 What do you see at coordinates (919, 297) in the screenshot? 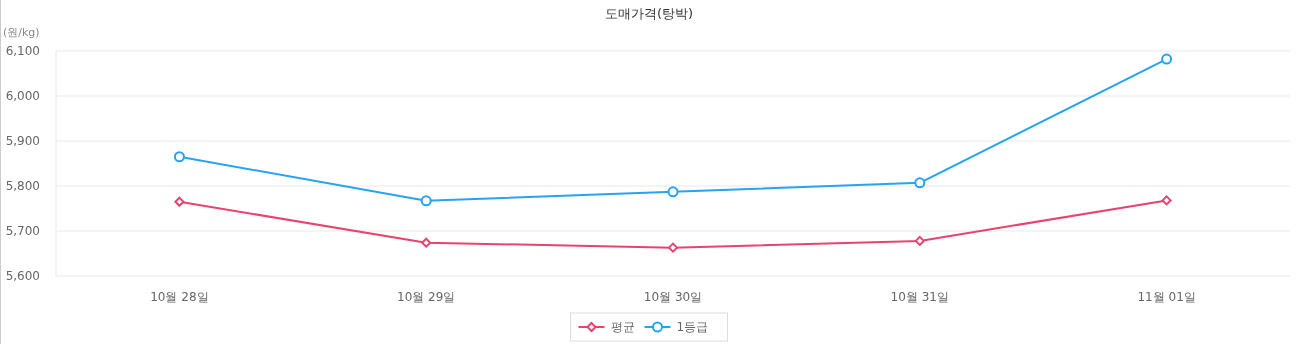
I see `x-tick-label: 10월 31일` at bounding box center [919, 297].